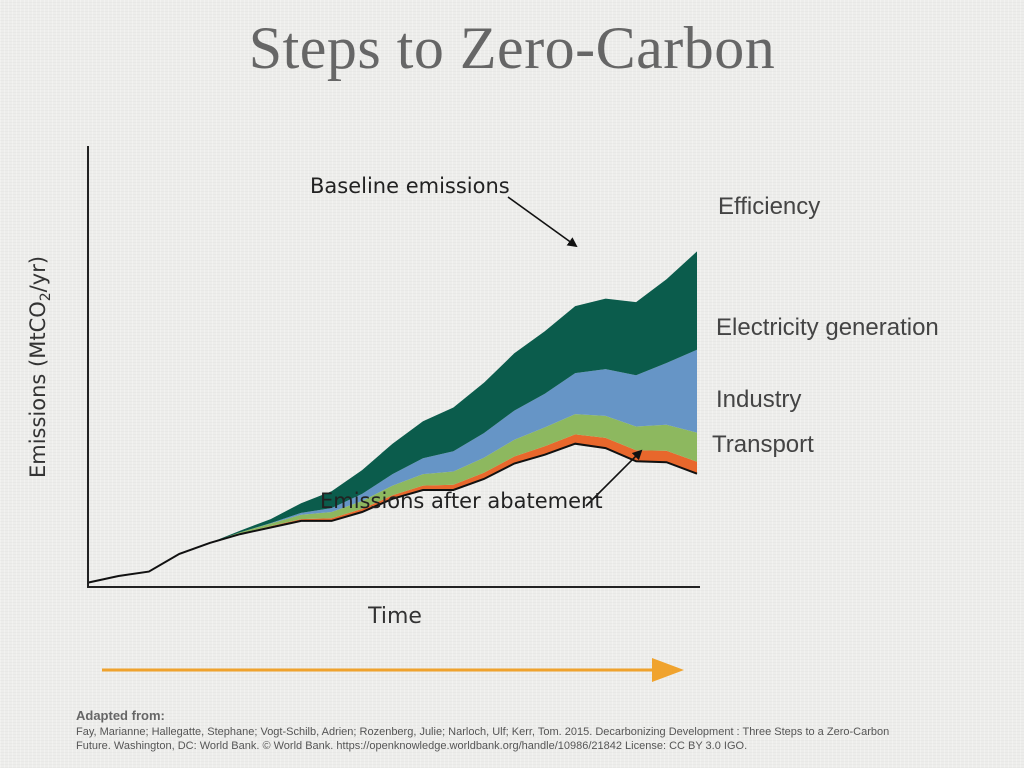 Image resolution: width=1024 pixels, height=768 pixels. Describe the element at coordinates (763, 444) in the screenshot. I see `legend-transport: Transport` at that location.